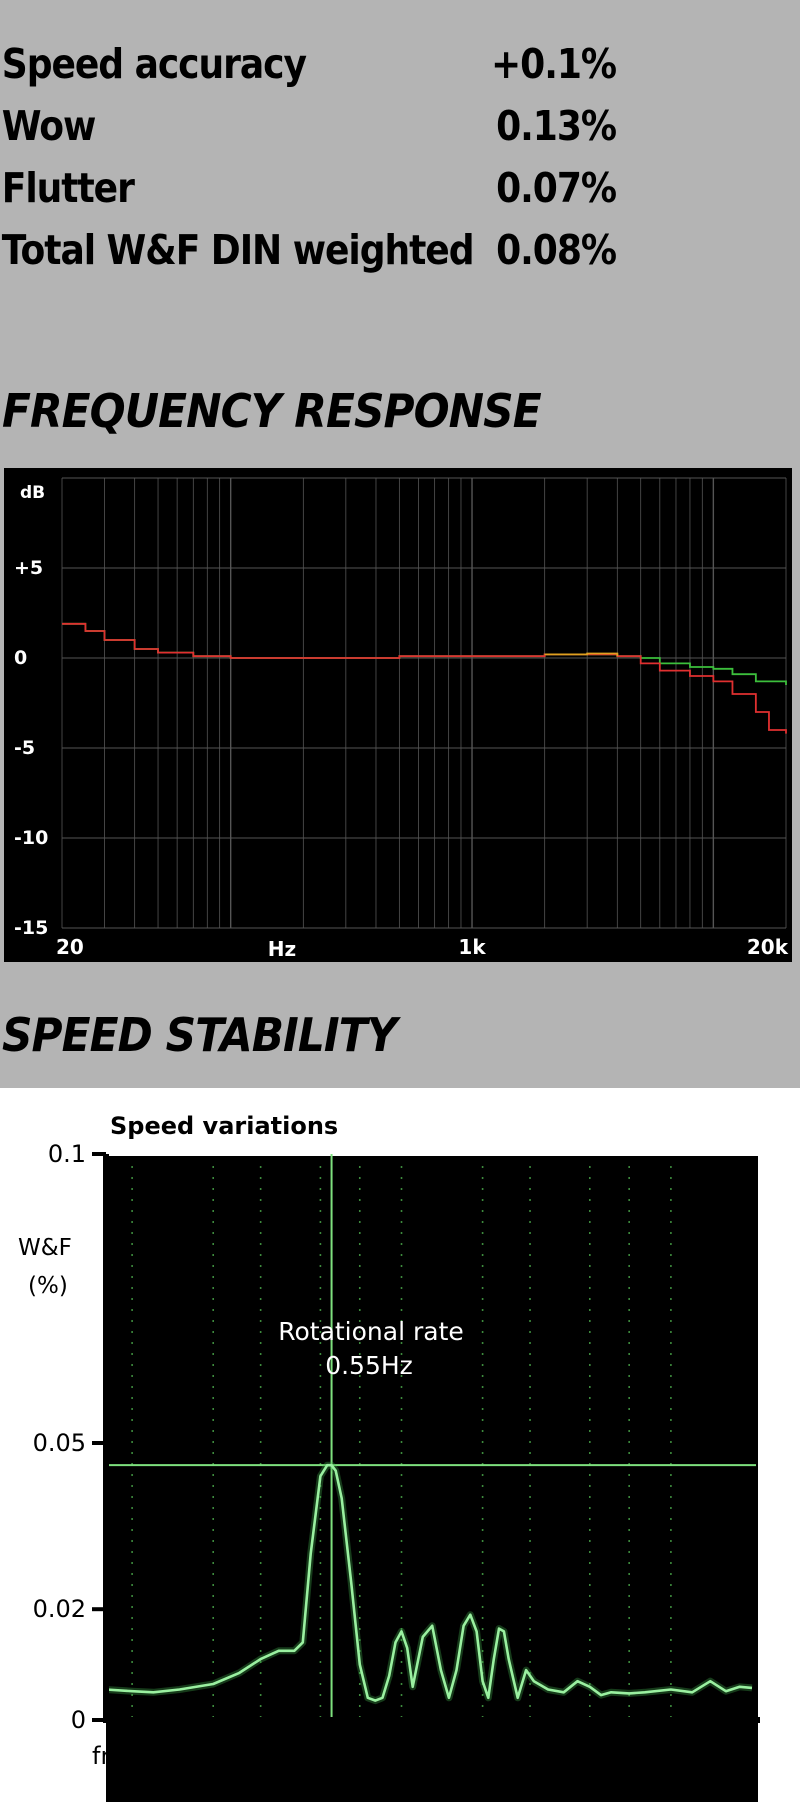 The height and width of the screenshot is (1802, 800). Describe the element at coordinates (154, 64) in the screenshot. I see `spec-label: Speed accuracy` at that location.